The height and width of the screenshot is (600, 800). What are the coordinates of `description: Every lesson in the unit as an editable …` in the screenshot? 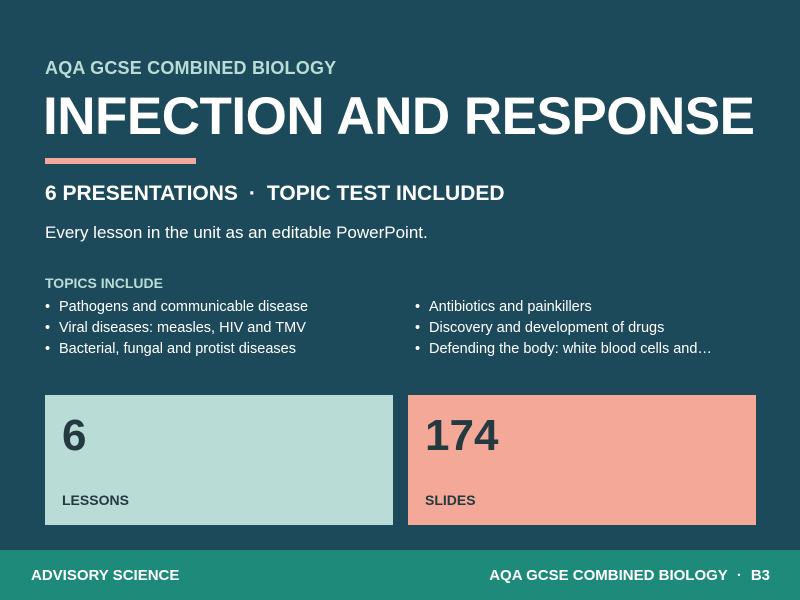 It's located at (236, 232).